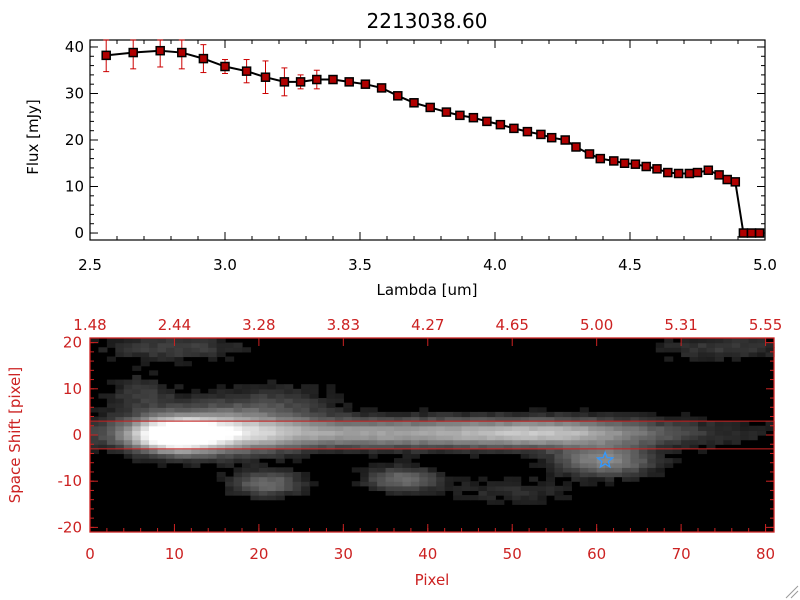 The width and height of the screenshot is (800, 600). Describe the element at coordinates (70, 527) in the screenshot. I see `heatmap-y-tick-label: -20` at that location.